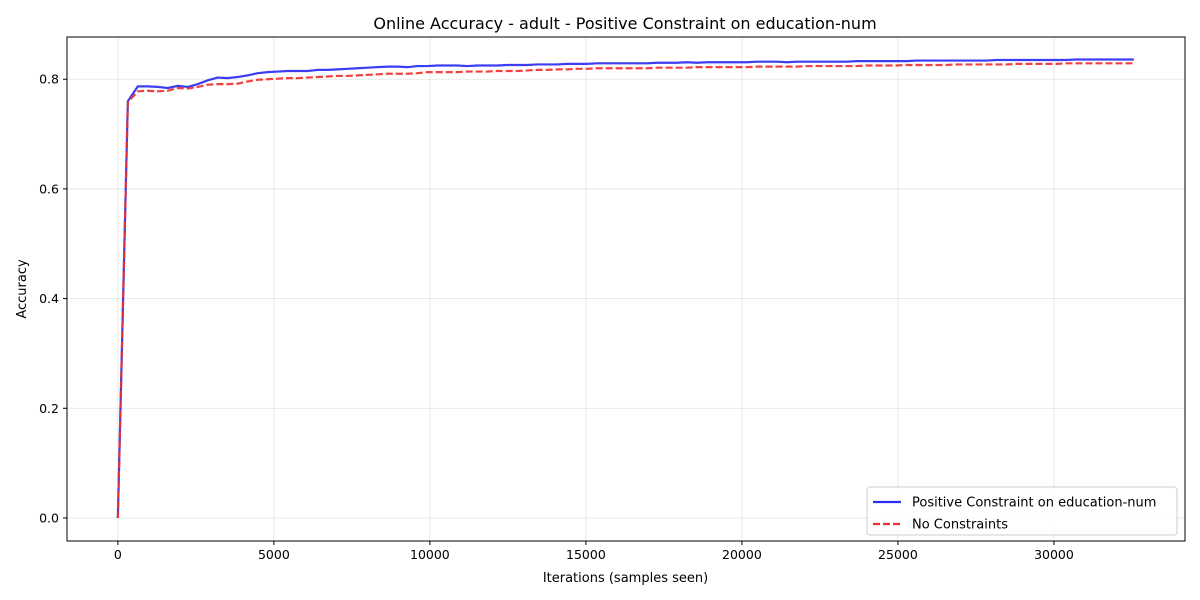  I want to click on y-tick-label: 0.4, so click(49, 298).